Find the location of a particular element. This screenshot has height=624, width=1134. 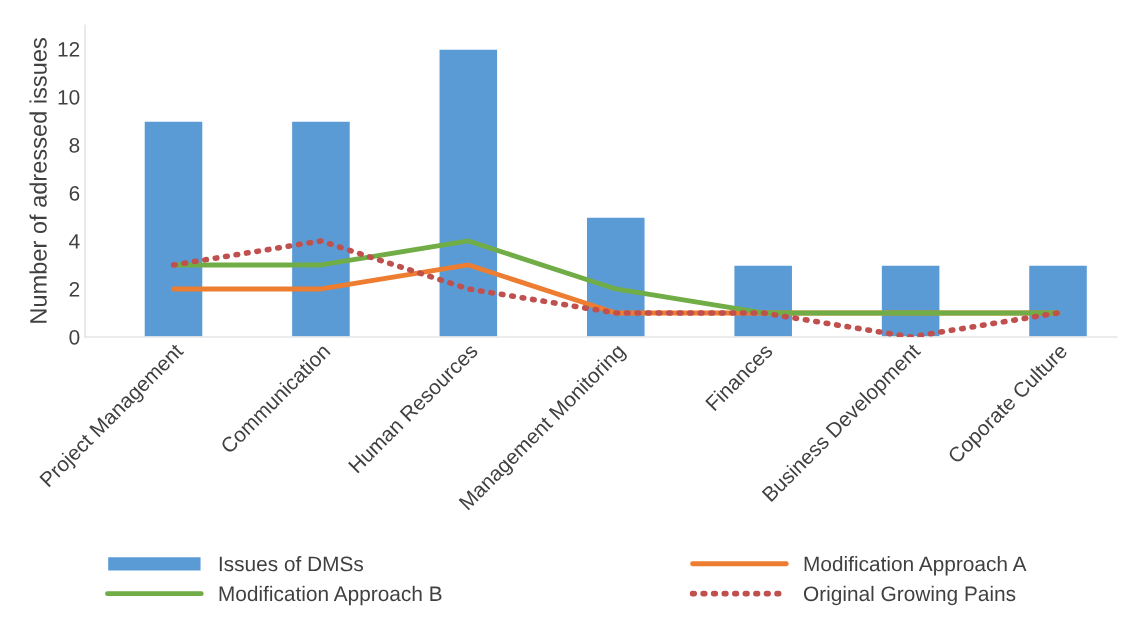

y-tick-label: 12 is located at coordinates (69, 49).